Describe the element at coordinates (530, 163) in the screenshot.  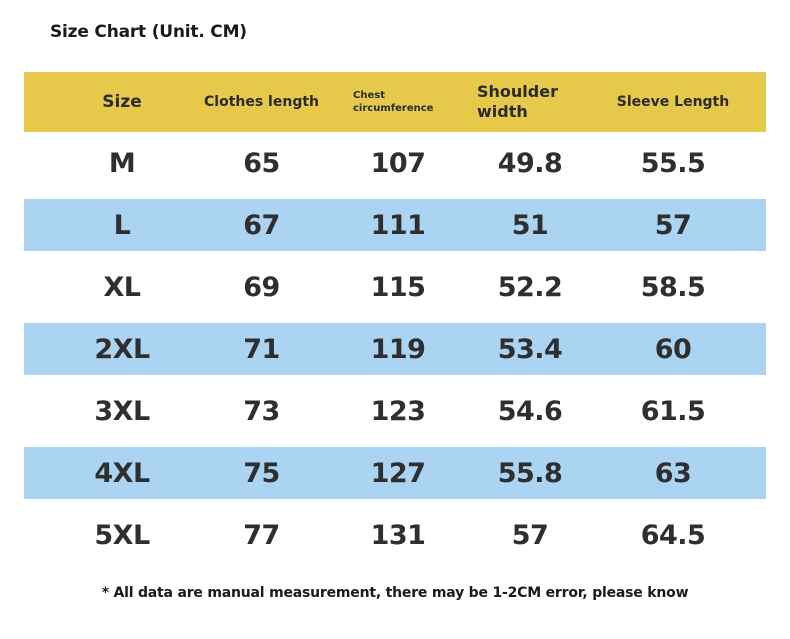
I see `shoulder-cell: 49.8` at that location.